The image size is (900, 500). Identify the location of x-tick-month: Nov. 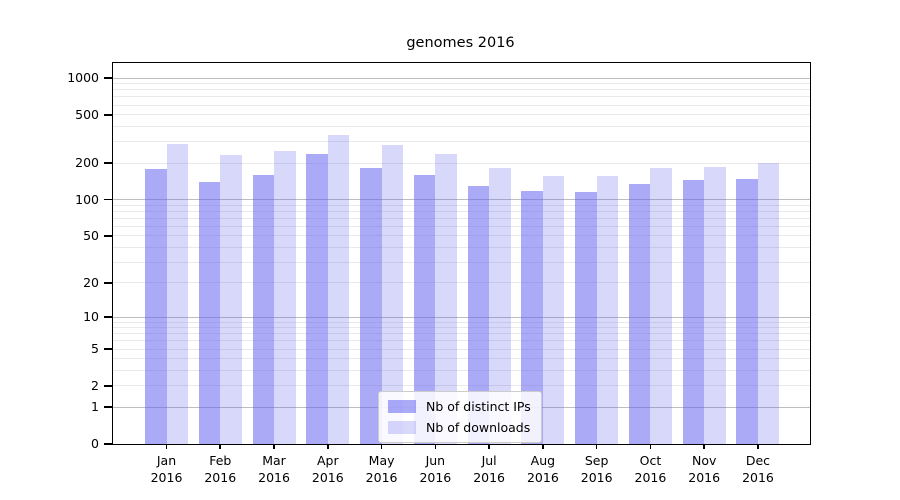
(704, 460).